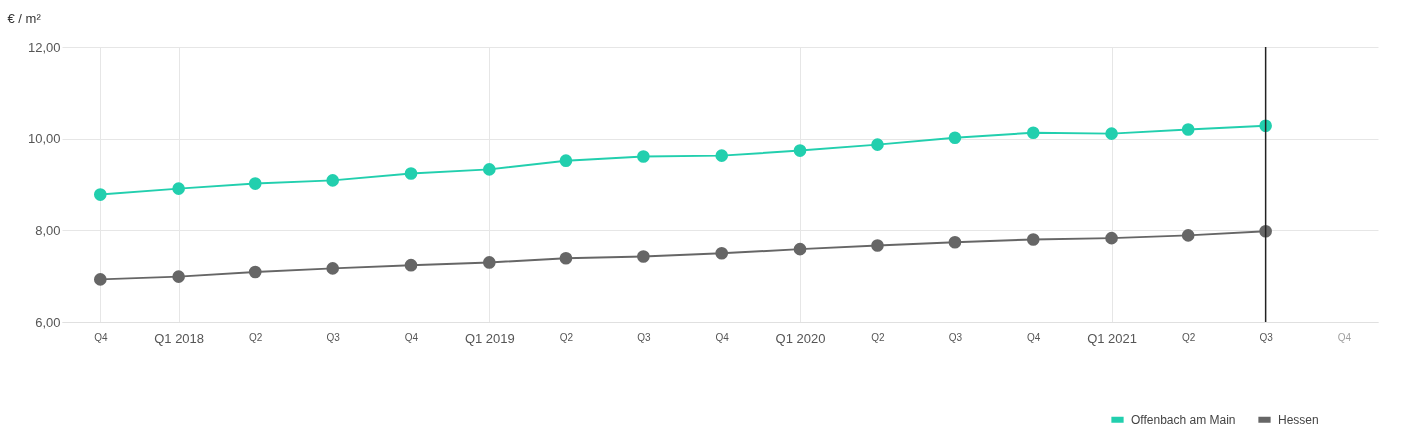 Image resolution: width=1403 pixels, height=426 pixels. What do you see at coordinates (48, 322) in the screenshot?
I see `y-tick-label: 6,00` at bounding box center [48, 322].